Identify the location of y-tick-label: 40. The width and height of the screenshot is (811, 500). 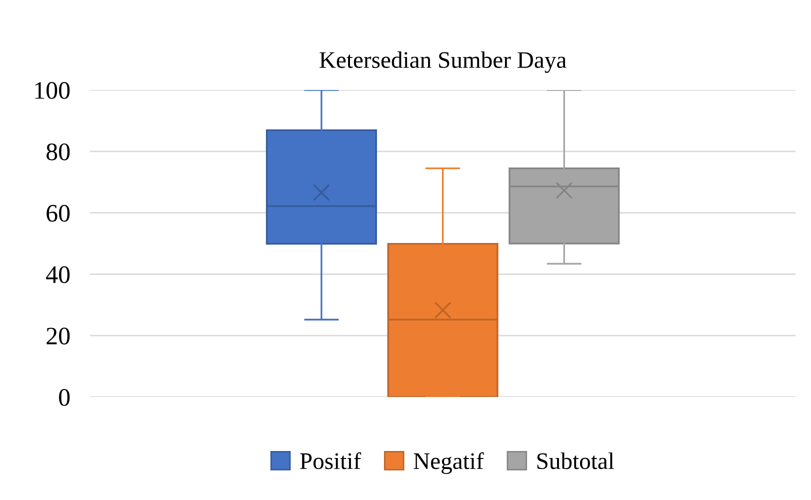
(58, 275).